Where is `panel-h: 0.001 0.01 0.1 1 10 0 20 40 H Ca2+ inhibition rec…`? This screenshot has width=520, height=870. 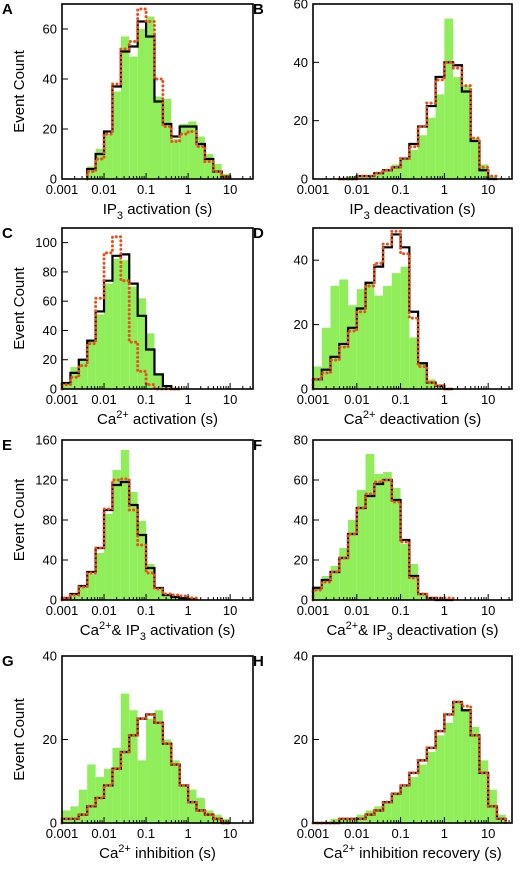
panel-h: 0.001 0.01 0.1 1 10 0 20 40 H Ca2+ inhibition rec… is located at coordinates (383, 755).